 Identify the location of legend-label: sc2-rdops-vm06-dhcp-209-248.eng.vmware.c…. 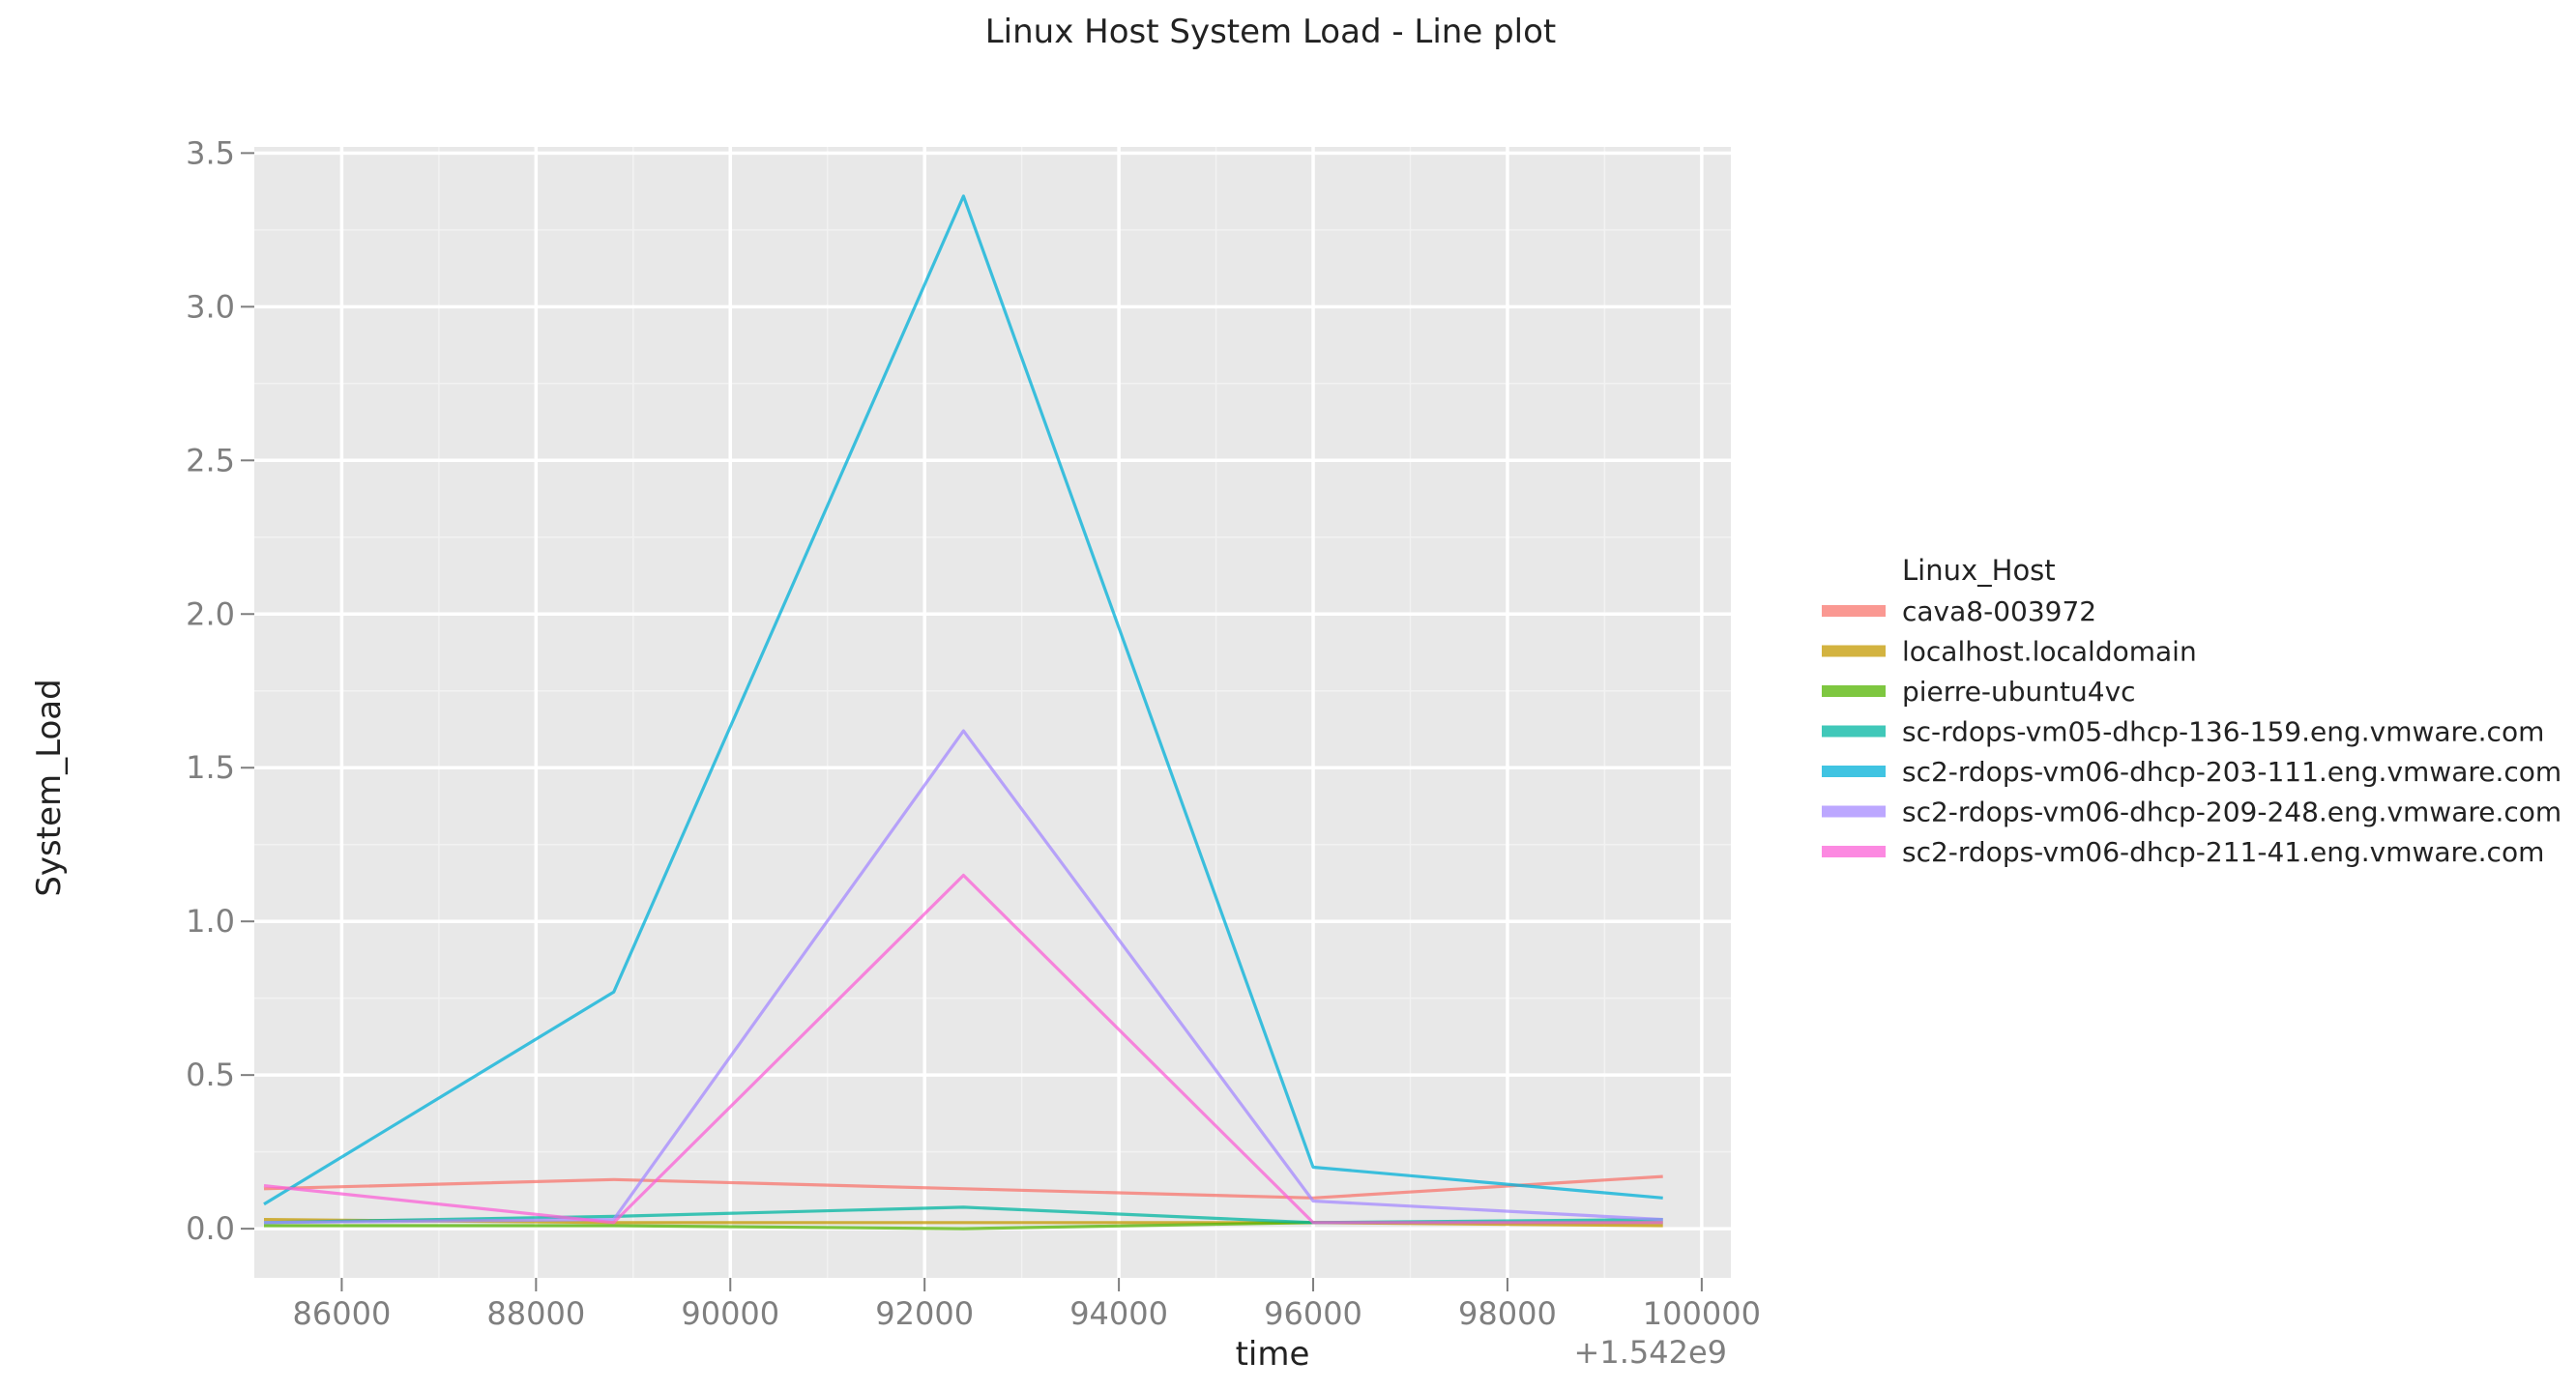
(2231, 812).